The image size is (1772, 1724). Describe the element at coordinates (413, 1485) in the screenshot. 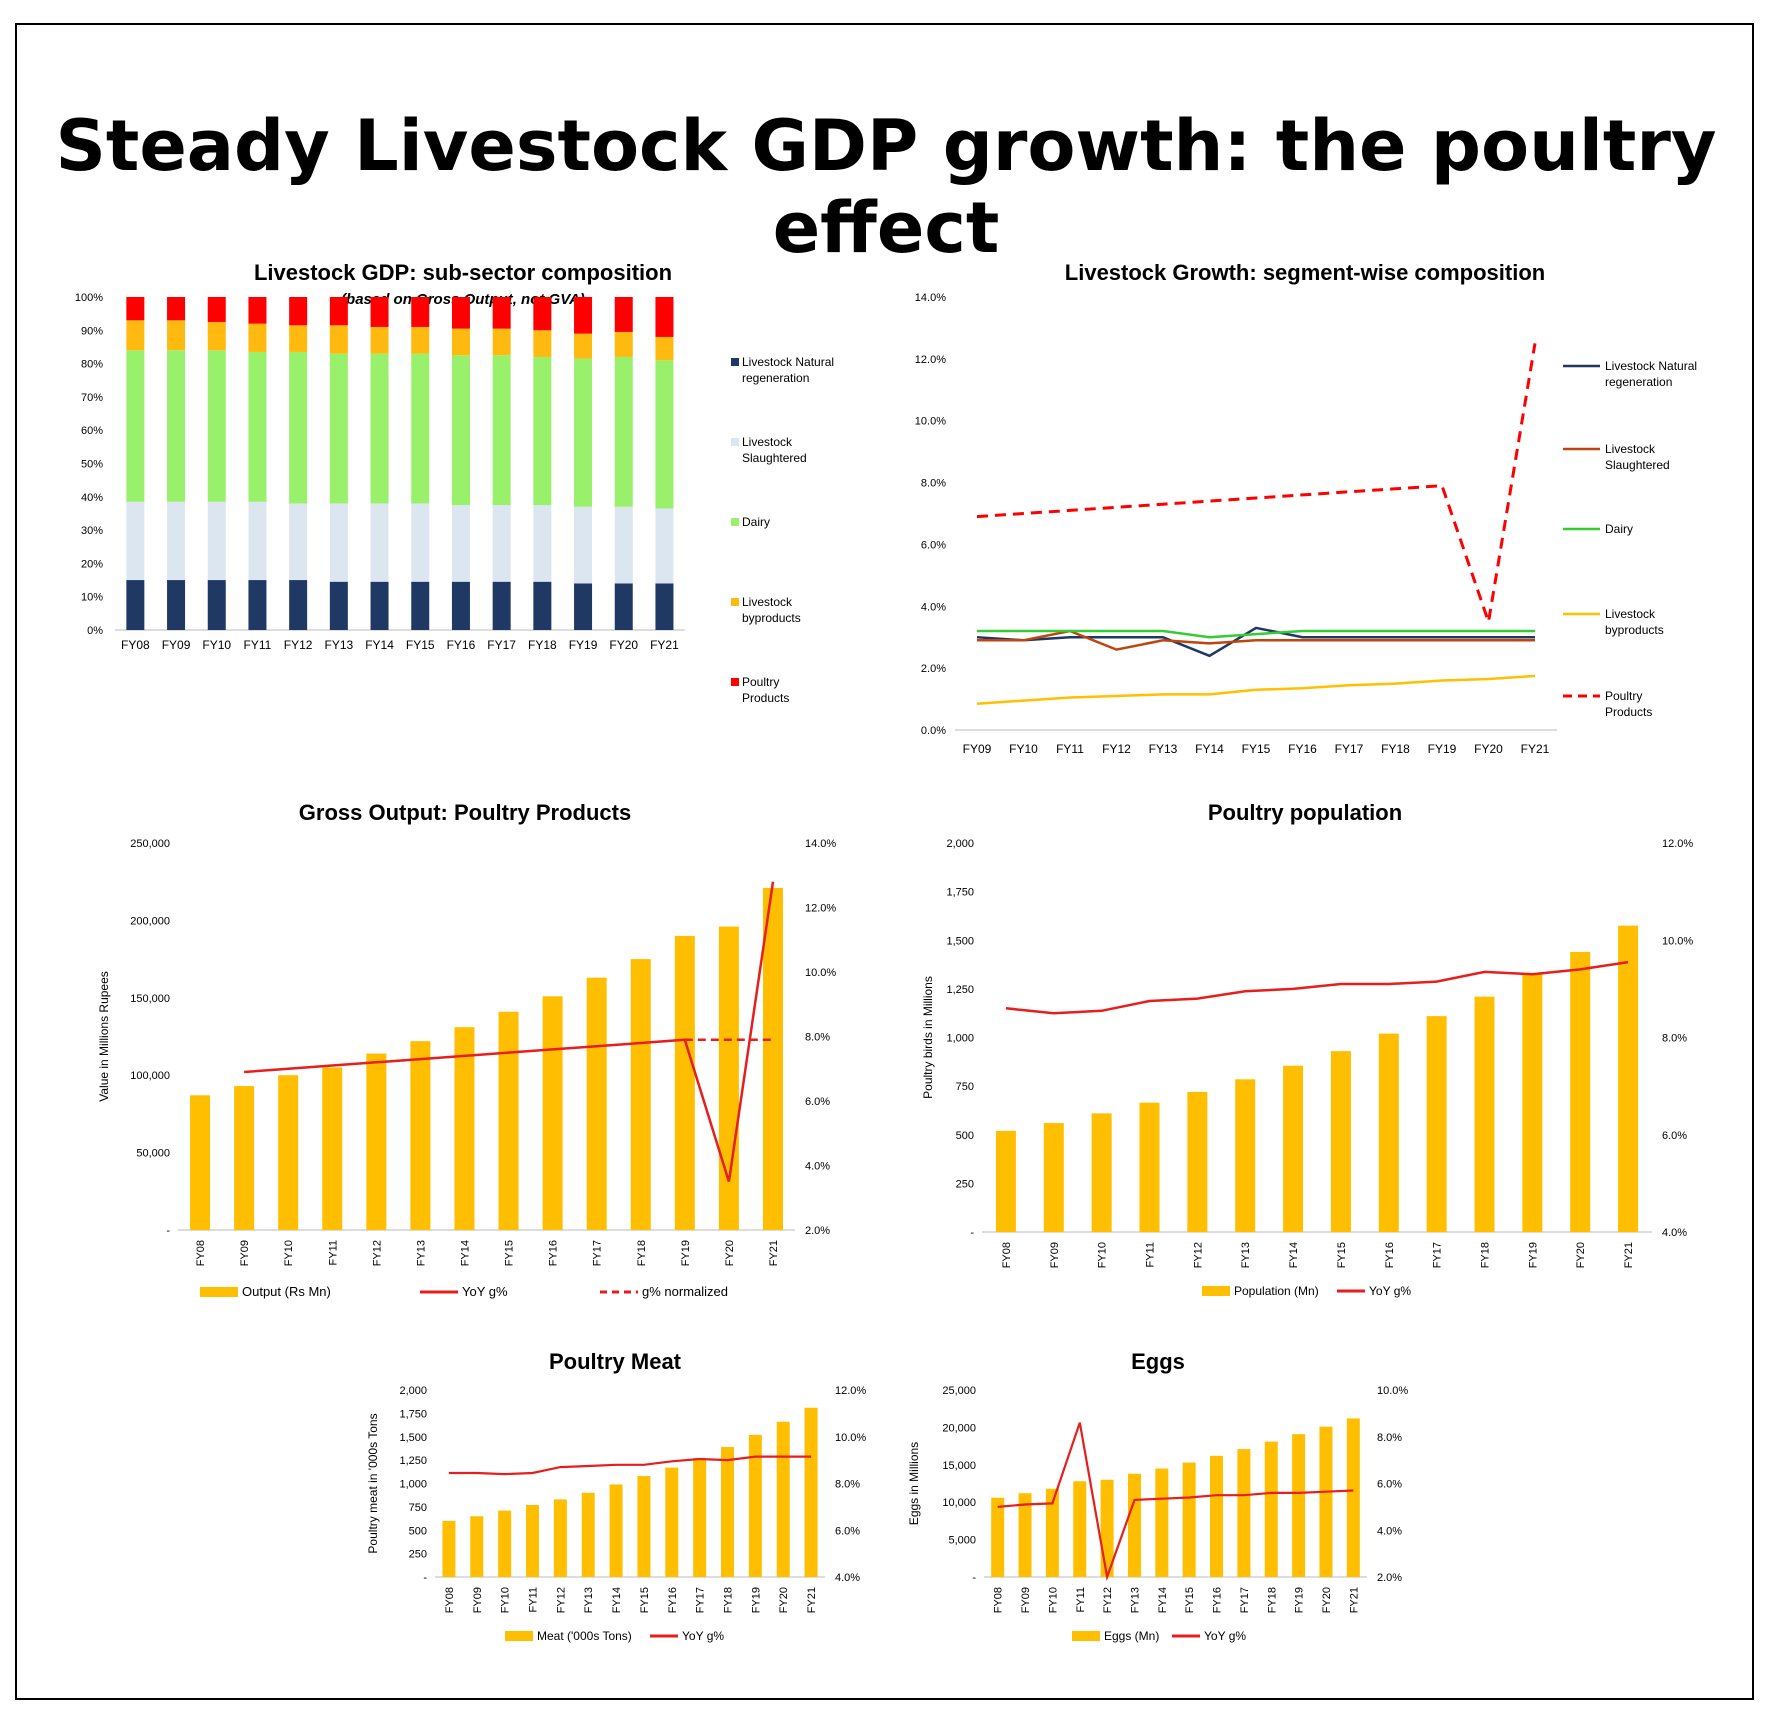

I see `y-tick-label: 1,000` at that location.